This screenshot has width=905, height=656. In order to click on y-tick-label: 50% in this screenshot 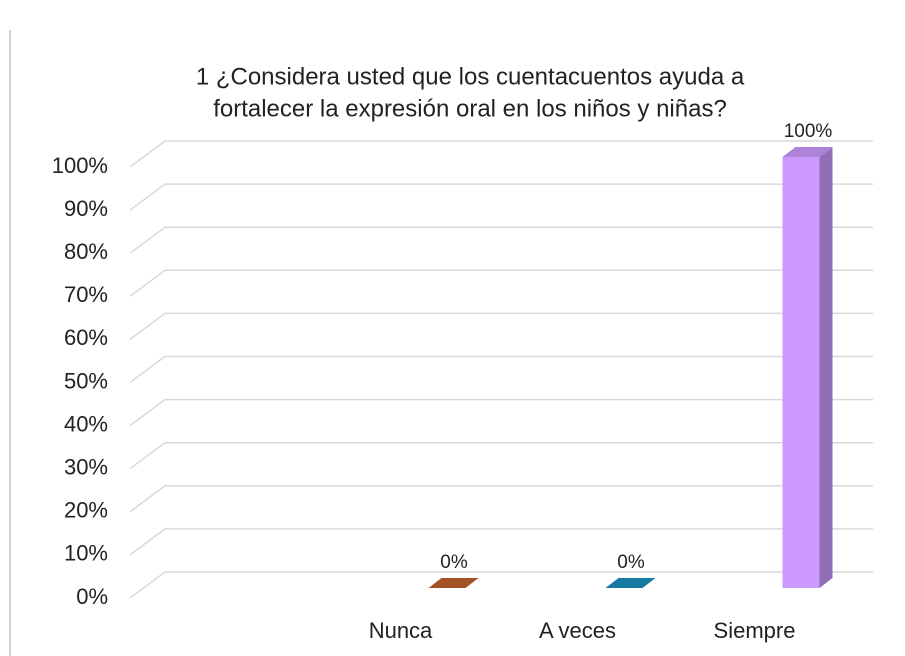, I will do `click(86, 380)`.